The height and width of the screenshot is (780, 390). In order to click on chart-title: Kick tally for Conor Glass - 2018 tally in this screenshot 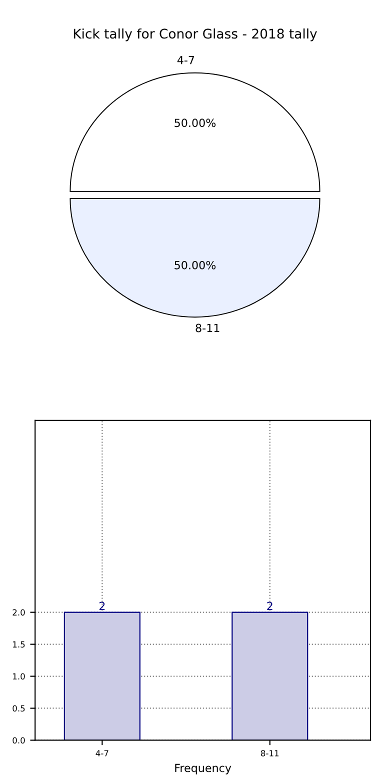, I will do `click(195, 35)`.